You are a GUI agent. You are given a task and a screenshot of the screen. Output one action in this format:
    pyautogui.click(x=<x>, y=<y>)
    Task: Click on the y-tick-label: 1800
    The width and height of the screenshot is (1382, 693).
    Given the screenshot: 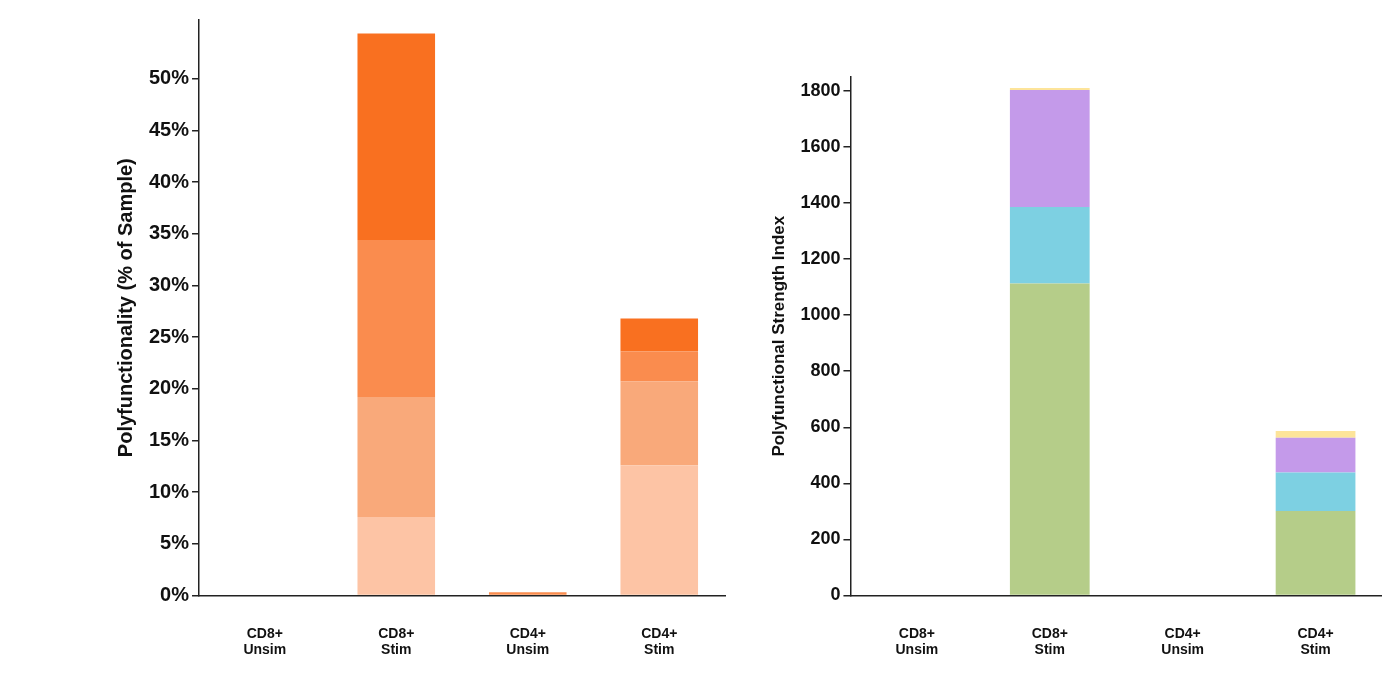 What is the action you would take?
    pyautogui.click(x=820, y=89)
    